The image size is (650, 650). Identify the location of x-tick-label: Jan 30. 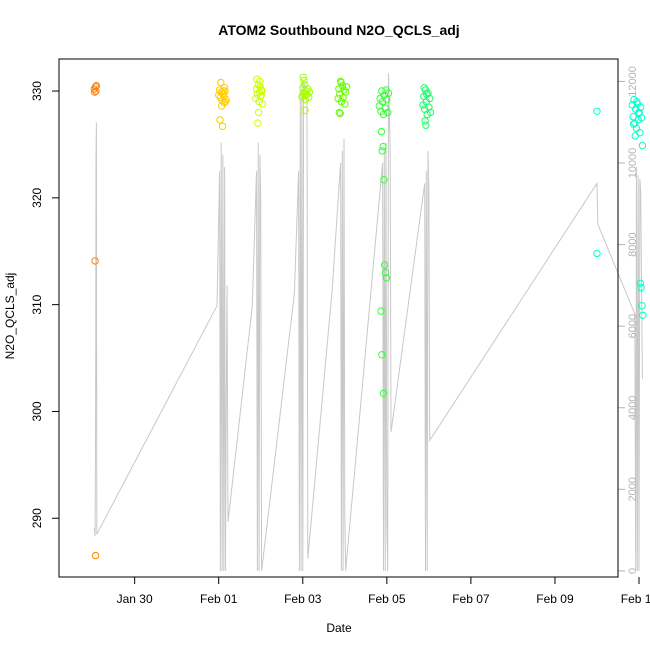
(135, 599).